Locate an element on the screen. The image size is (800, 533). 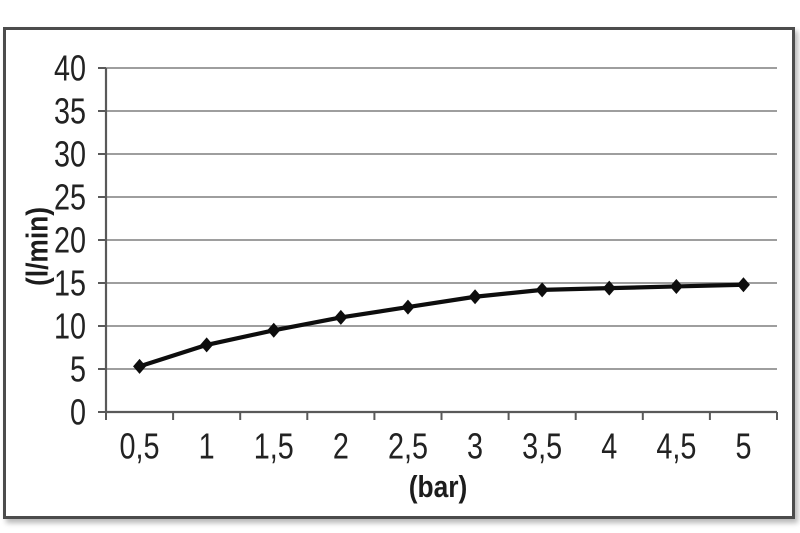
y-tick-label: 20 is located at coordinates (70, 239).